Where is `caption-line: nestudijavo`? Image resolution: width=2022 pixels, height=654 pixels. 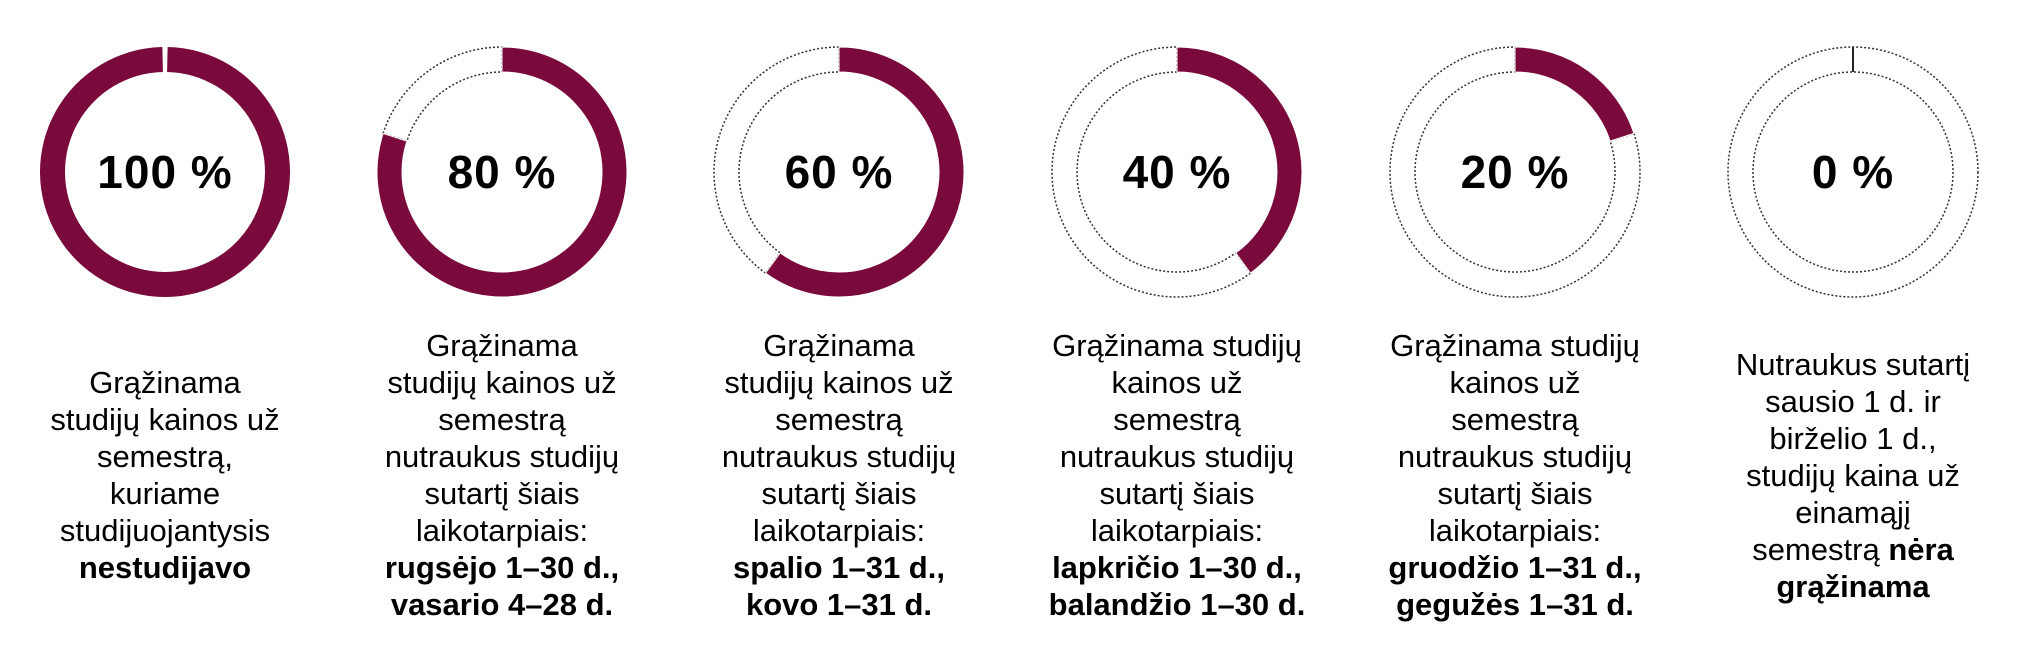 caption-line: nestudijavo is located at coordinates (165, 567).